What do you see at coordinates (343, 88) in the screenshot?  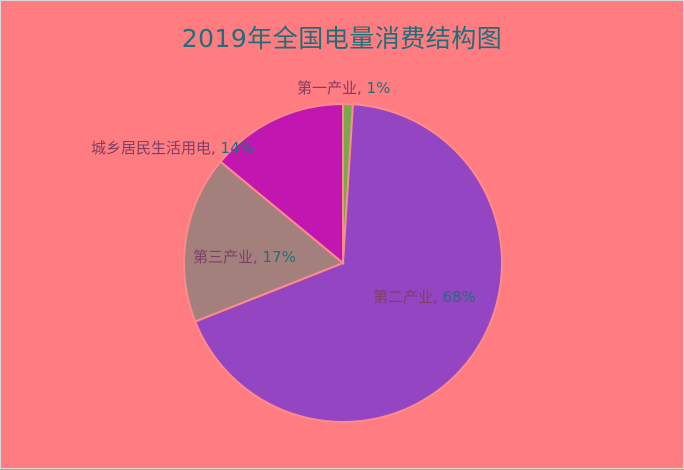 I see `slice-data-label: 第一产业, 1%` at bounding box center [343, 88].